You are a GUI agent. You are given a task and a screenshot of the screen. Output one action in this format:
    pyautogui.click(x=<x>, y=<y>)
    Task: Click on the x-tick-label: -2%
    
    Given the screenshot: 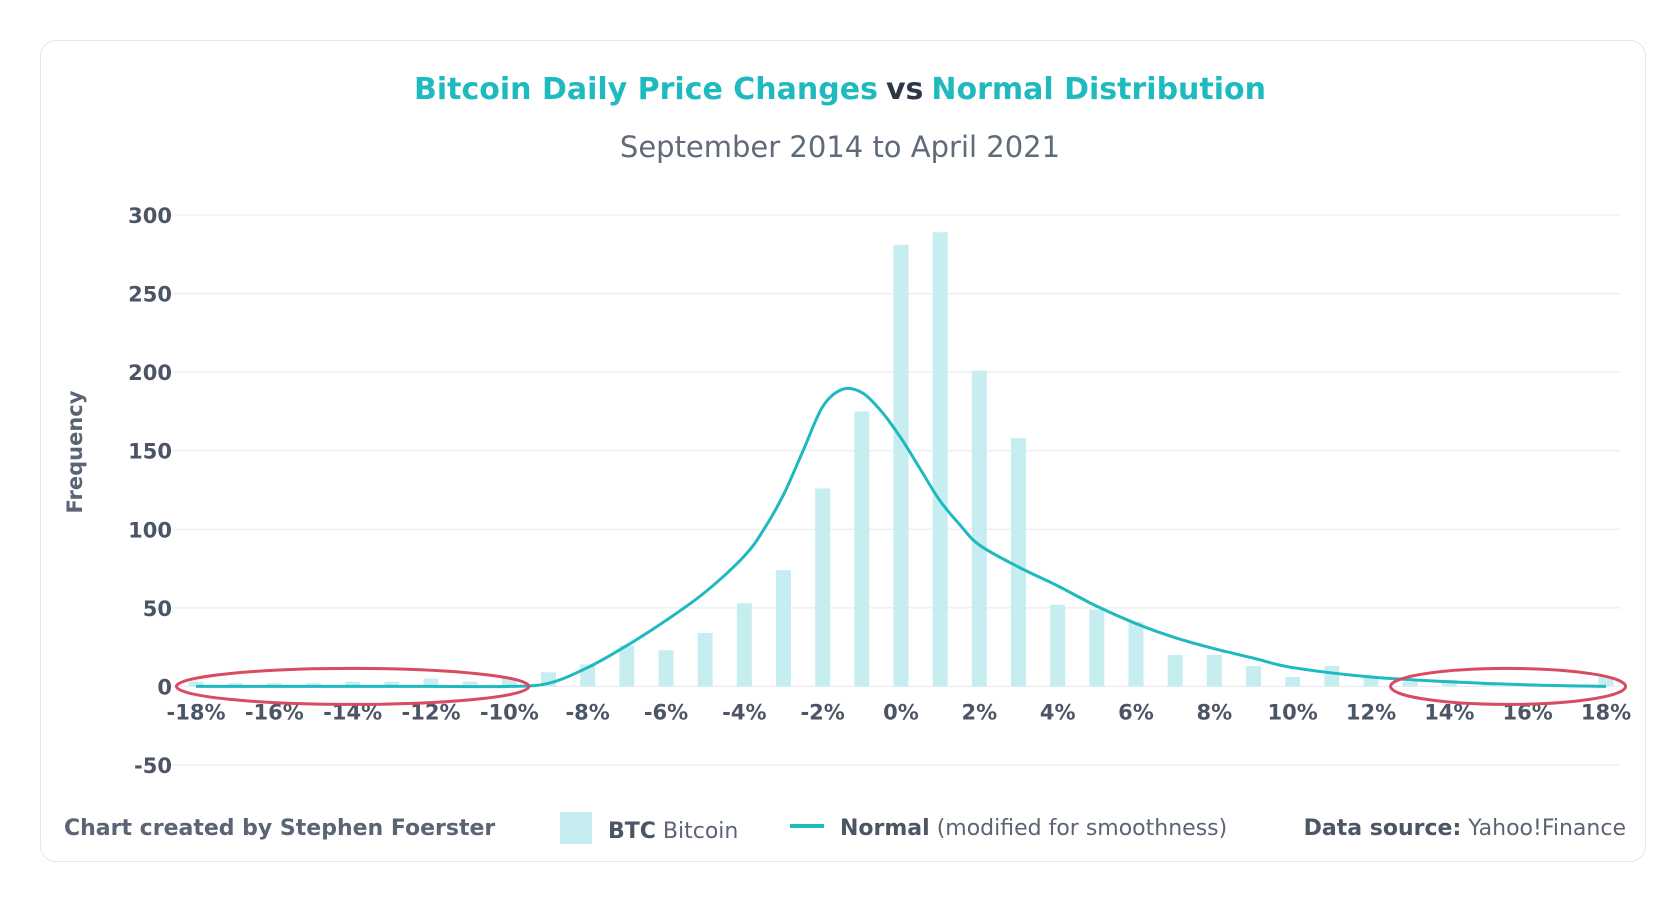 What is the action you would take?
    pyautogui.click(x=822, y=712)
    